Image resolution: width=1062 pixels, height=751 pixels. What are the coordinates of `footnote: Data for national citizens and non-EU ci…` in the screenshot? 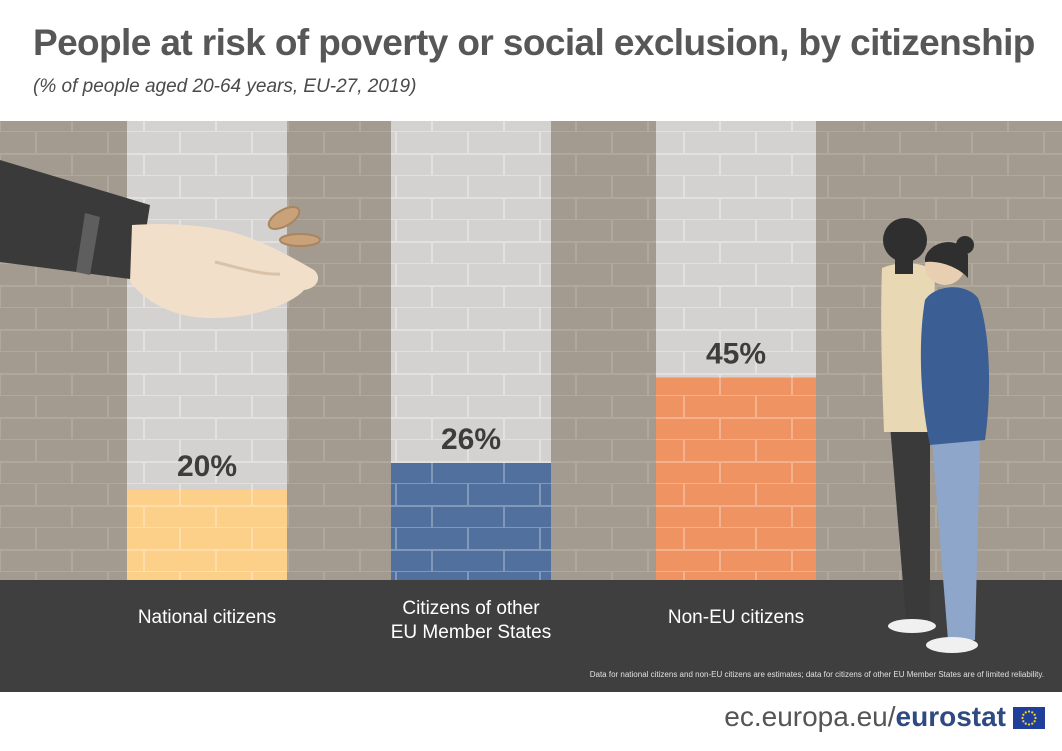 It's located at (816, 674).